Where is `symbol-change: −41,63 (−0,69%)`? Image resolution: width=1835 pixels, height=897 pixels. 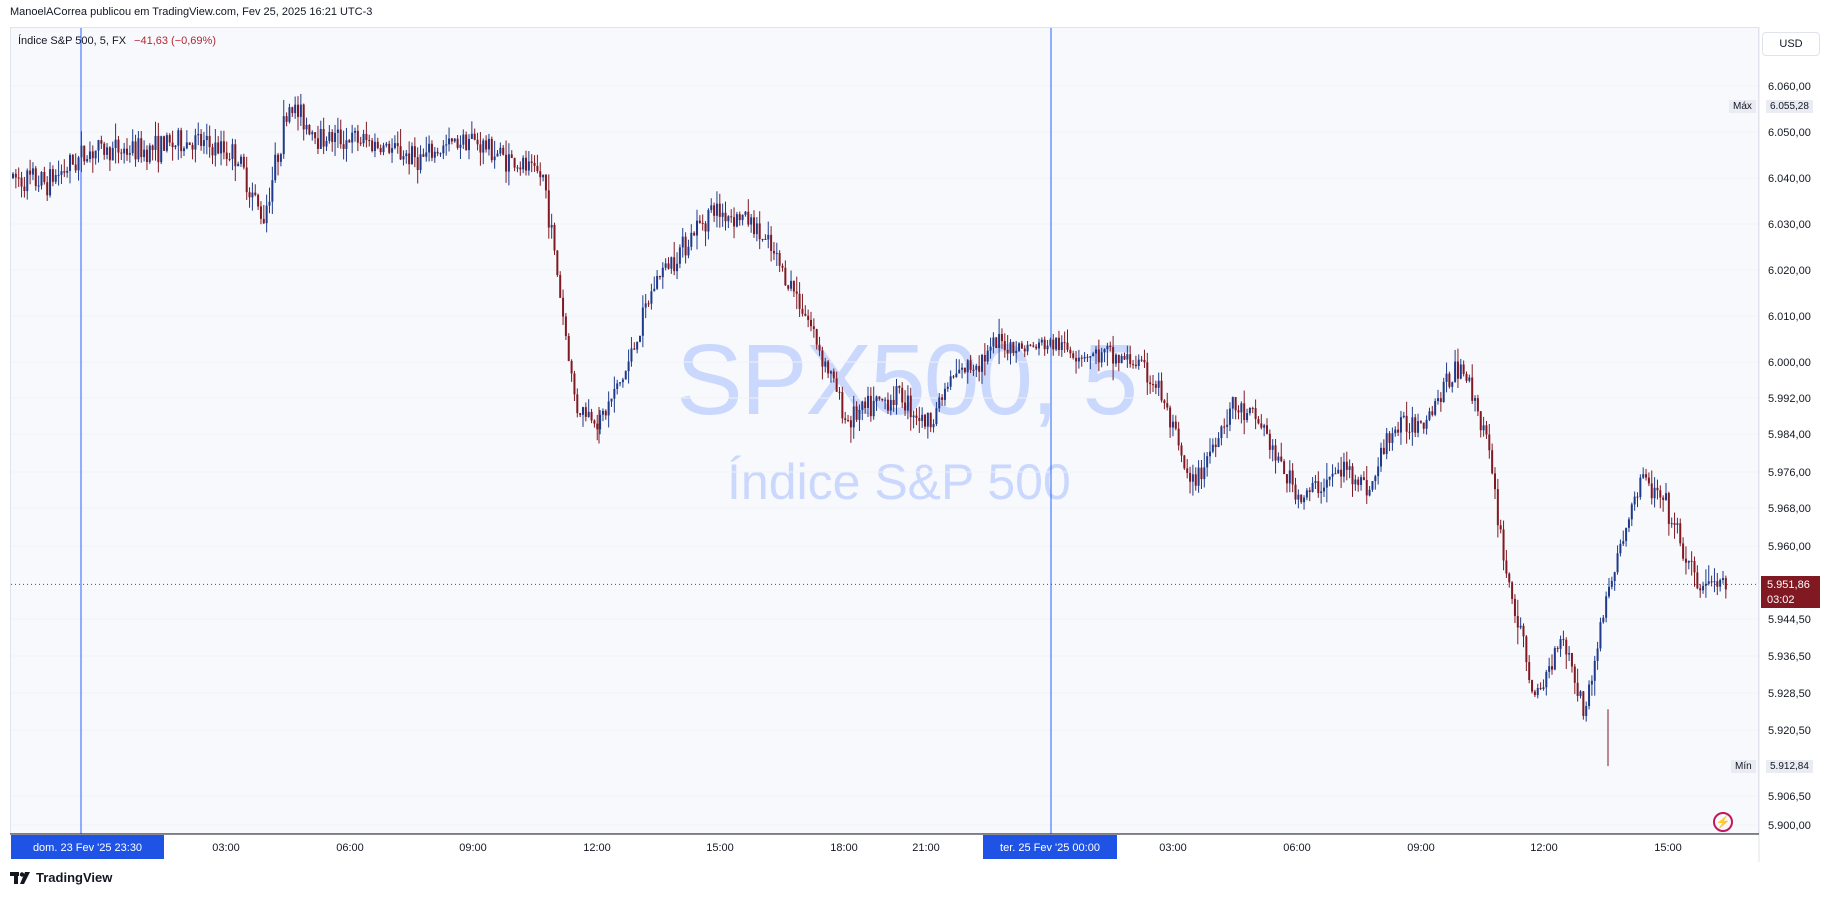
symbol-change: −41,63 (−0,69%) is located at coordinates (175, 41).